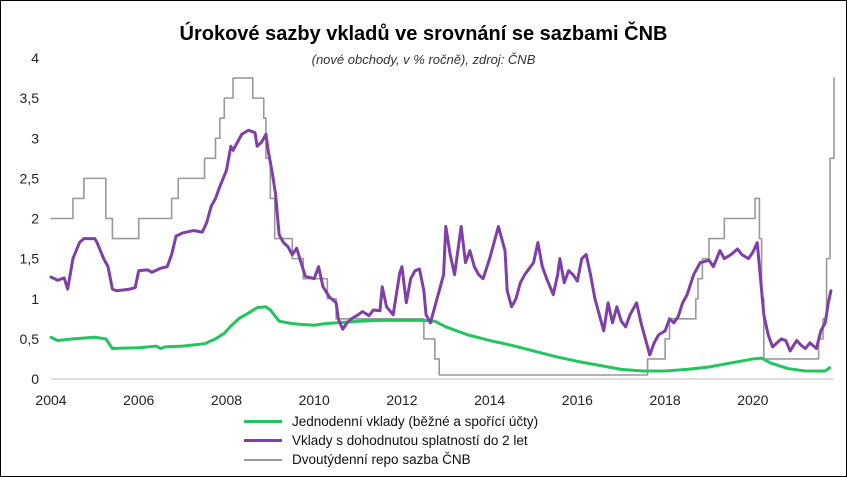 The height and width of the screenshot is (477, 847). Describe the element at coordinates (35, 58) in the screenshot. I see `y-tick-label: 4` at that location.